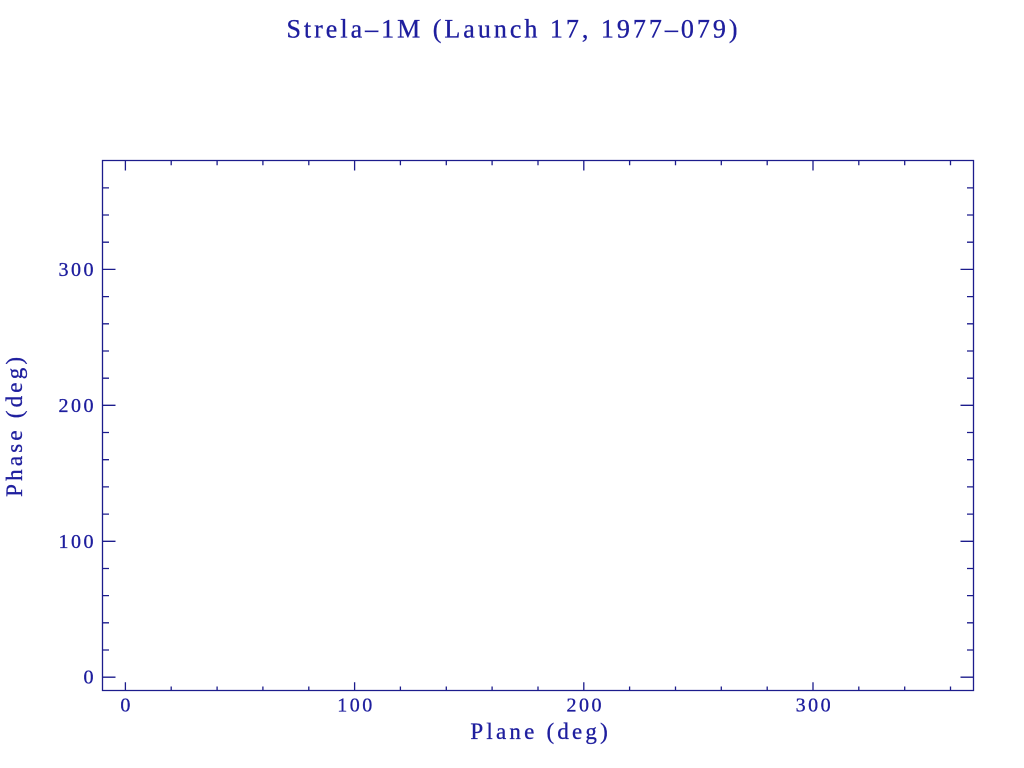  Describe the element at coordinates (540, 731) in the screenshot. I see `svg-text: Plane (deg)` at that location.